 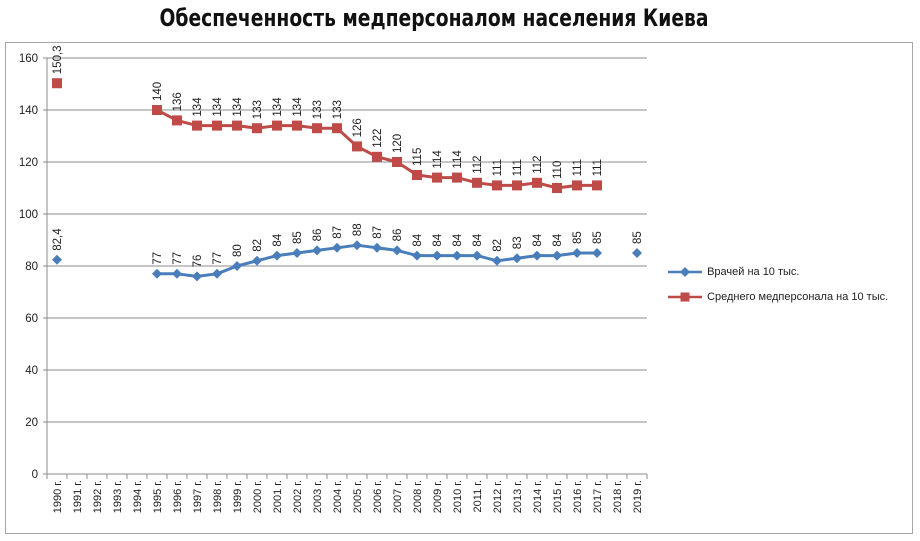 What do you see at coordinates (198, 261) in the screenshot?
I see `data-label: 76` at bounding box center [198, 261].